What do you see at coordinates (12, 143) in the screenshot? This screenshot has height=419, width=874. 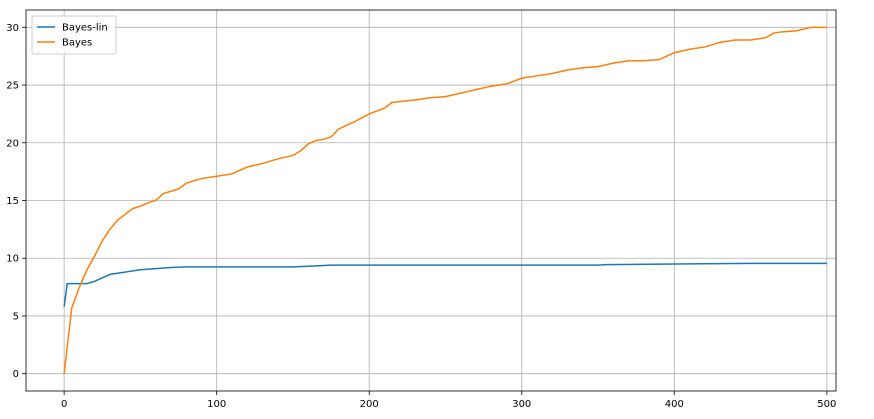 I see `y-tick-label: 20` at bounding box center [12, 143].